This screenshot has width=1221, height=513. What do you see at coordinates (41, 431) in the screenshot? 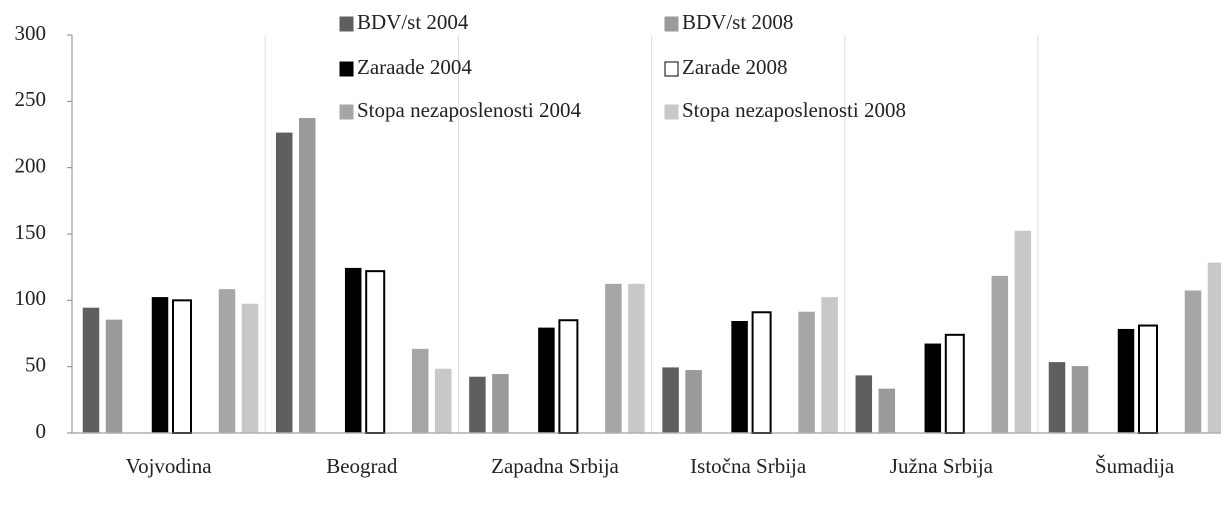
I see `y-tick-label: 0` at bounding box center [41, 431].